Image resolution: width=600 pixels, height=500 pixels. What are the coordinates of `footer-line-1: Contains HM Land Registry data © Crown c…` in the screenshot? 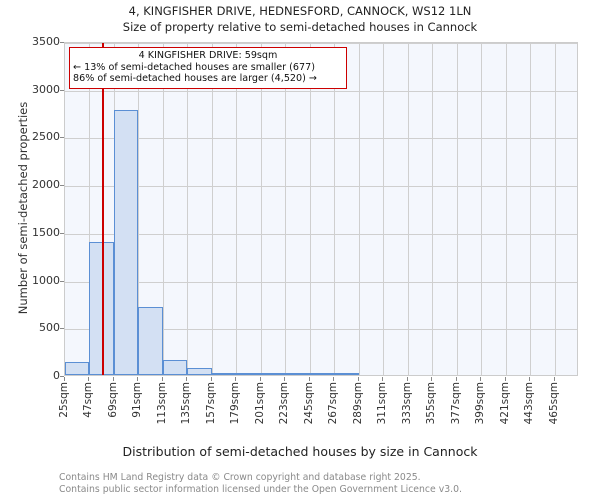 It's located at (240, 477).